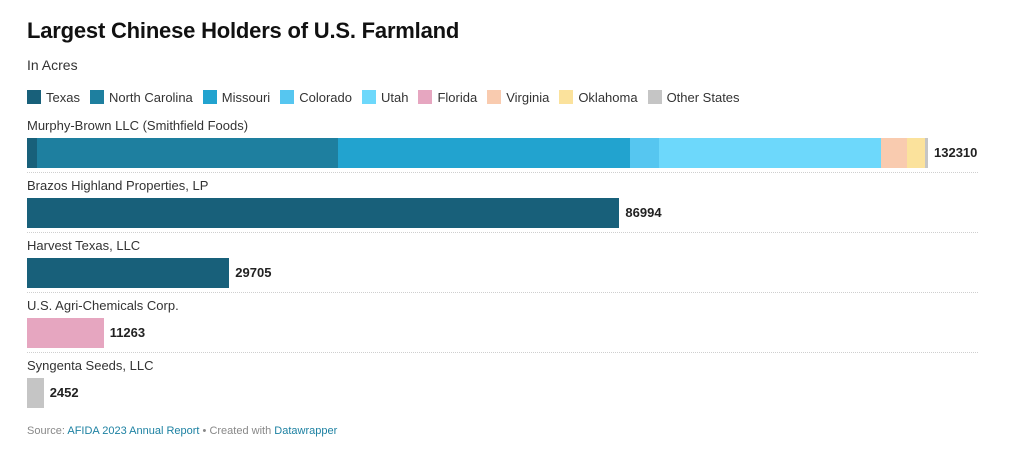 The image size is (1024, 454). I want to click on legend-item-other-states: Other States, so click(693, 97).